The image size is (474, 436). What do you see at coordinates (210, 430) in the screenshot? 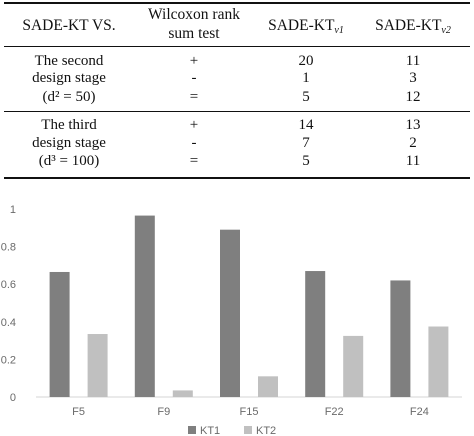
I see `legend-label-kt1: KT1` at bounding box center [210, 430].